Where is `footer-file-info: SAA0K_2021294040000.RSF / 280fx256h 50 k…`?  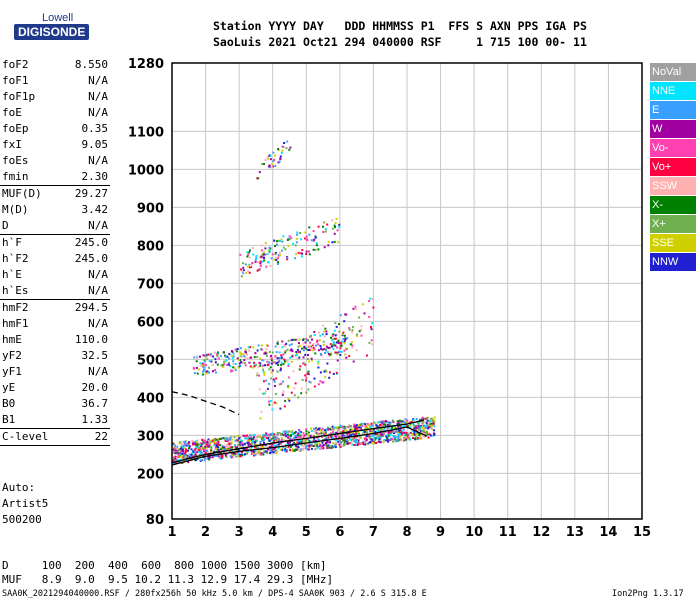
footer-file-info: SAA0K_2021294040000.RSF / 280fx256h 50 k… is located at coordinates (214, 594).